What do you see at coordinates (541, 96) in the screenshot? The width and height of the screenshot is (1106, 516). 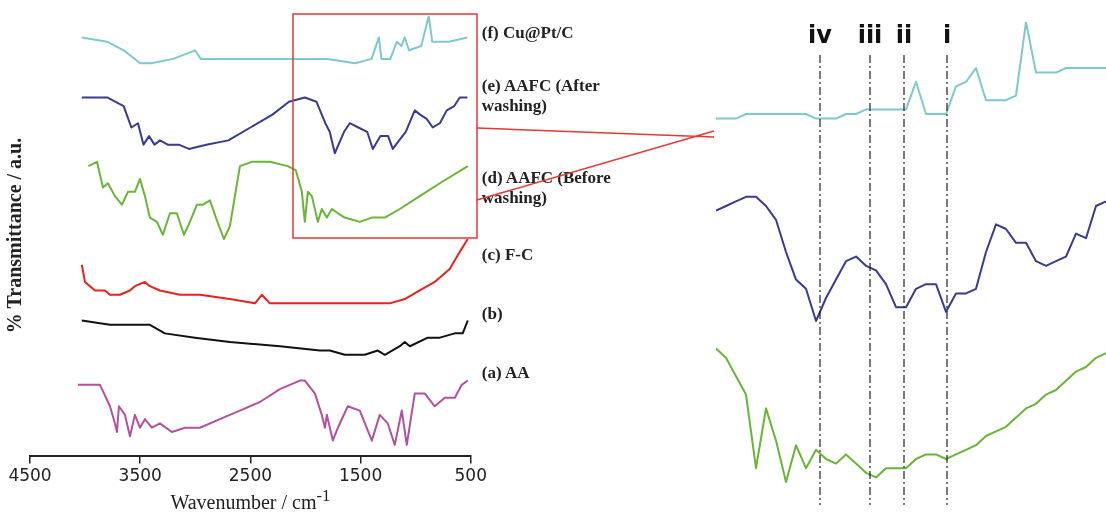 I see `series-label: (e) AAFC (After washing)` at bounding box center [541, 96].